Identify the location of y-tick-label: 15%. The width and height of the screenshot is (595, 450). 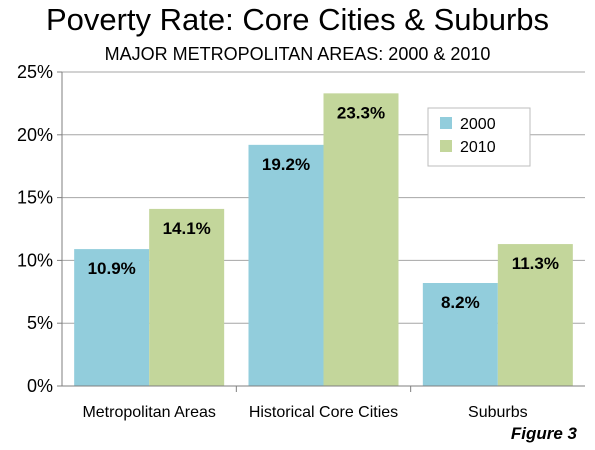
(35, 198).